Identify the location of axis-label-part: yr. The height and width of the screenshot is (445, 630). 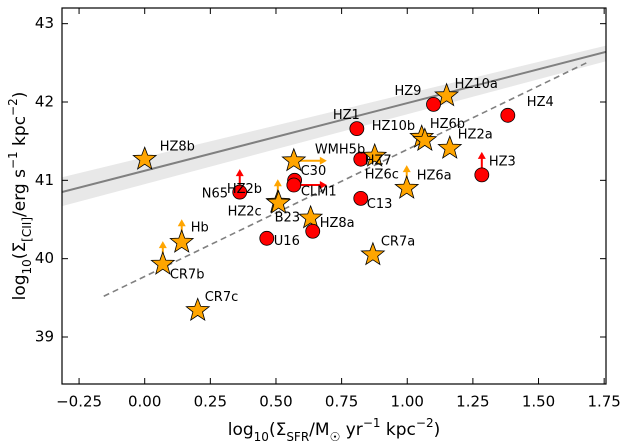
(351, 430).